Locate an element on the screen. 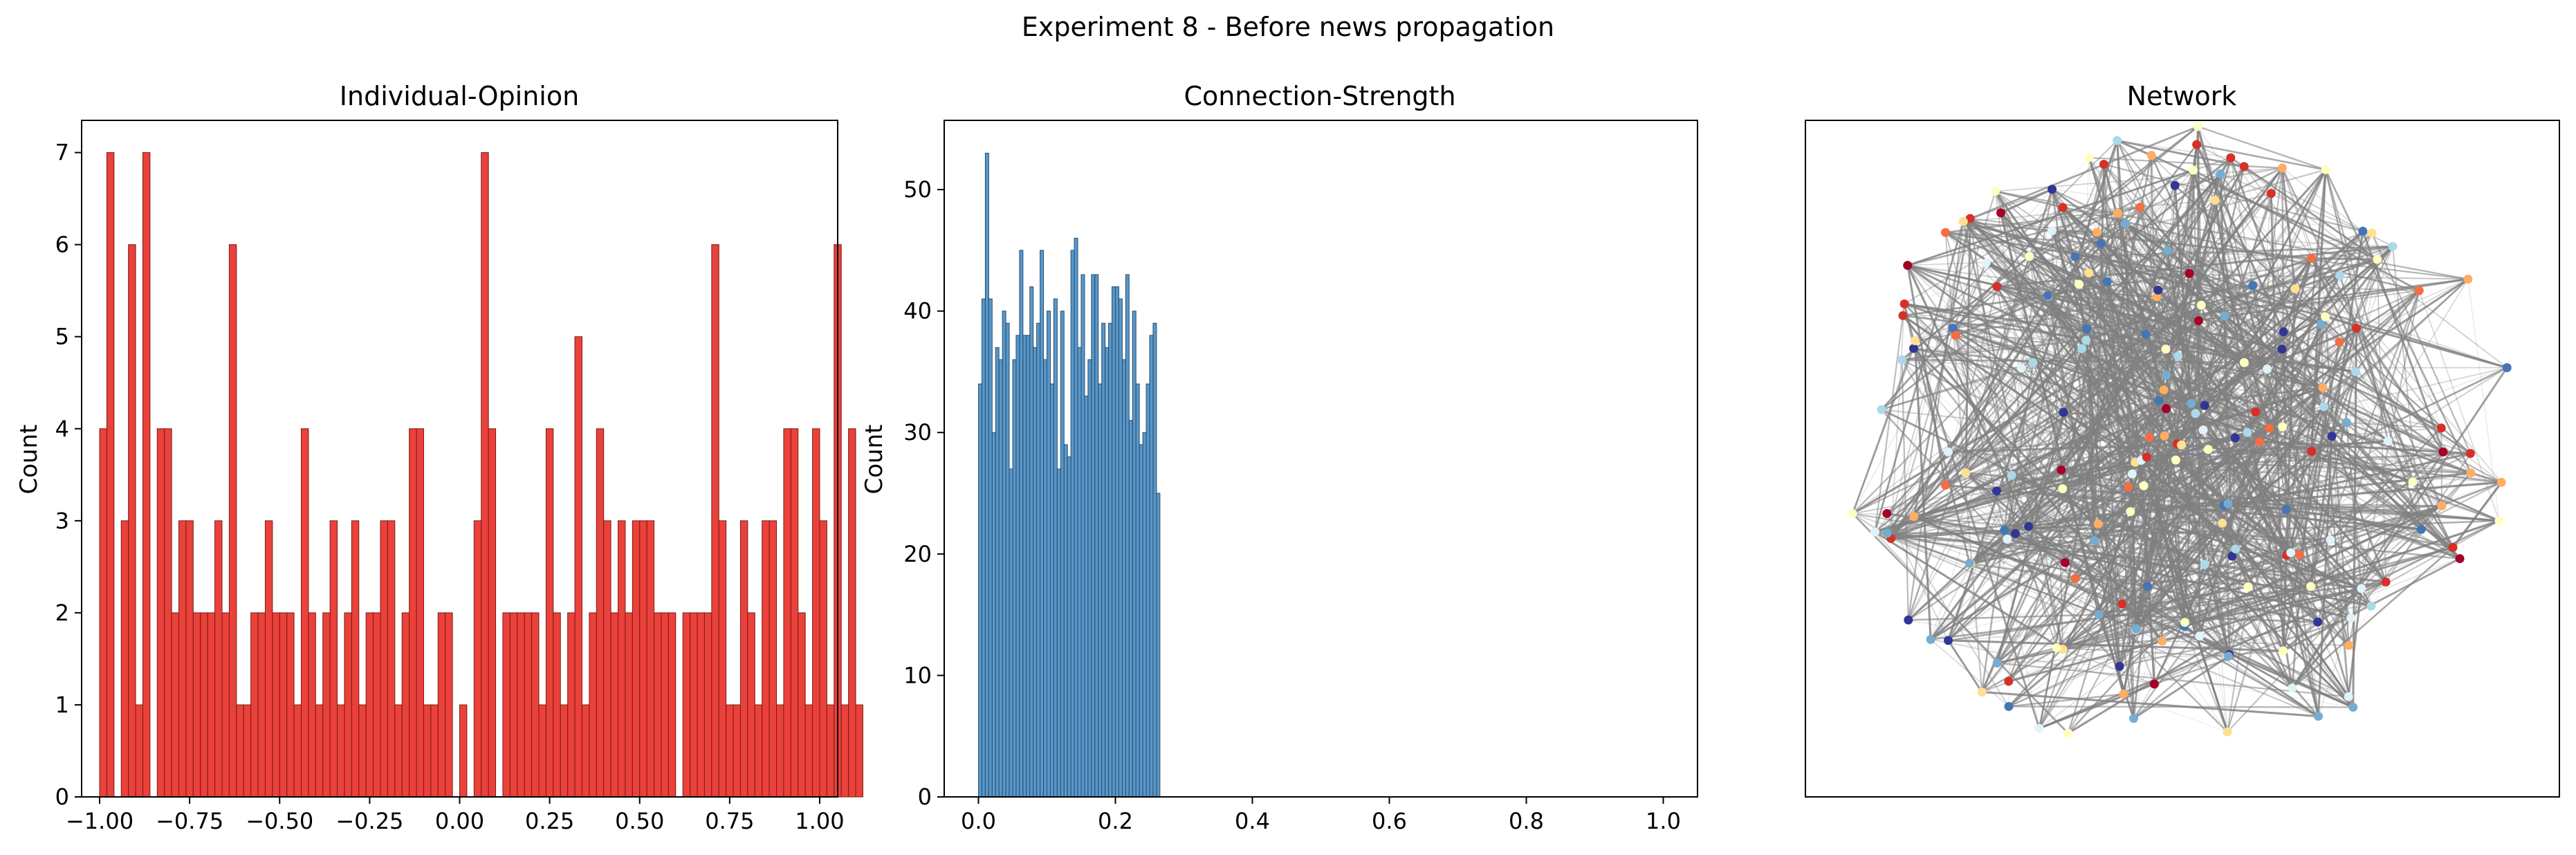 This screenshot has height=855, width=2576. x-tick-label: 0.6 is located at coordinates (1389, 821).